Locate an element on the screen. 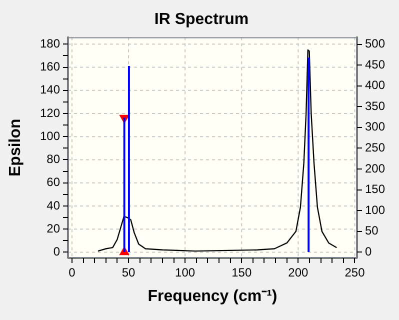  y-tick-label: 20 is located at coordinates (53, 228).